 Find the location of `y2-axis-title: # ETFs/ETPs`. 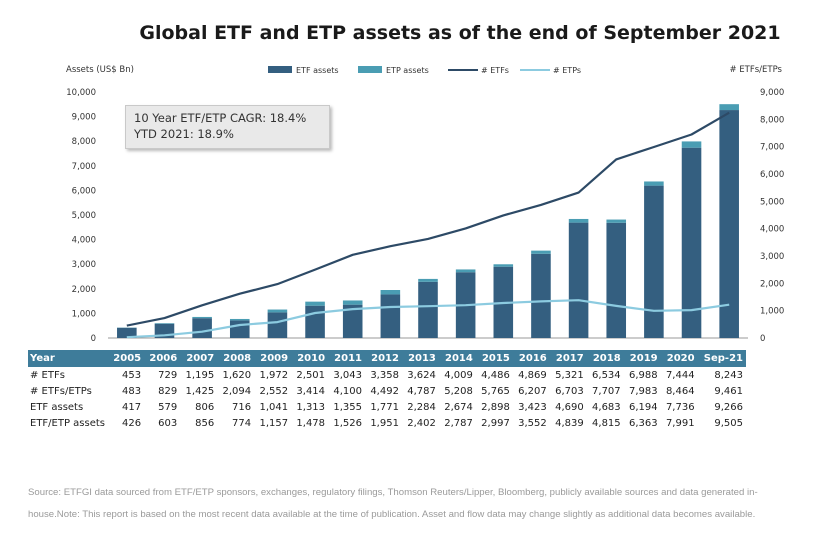

y2-axis-title: # ETFs/ETPs is located at coordinates (755, 70).